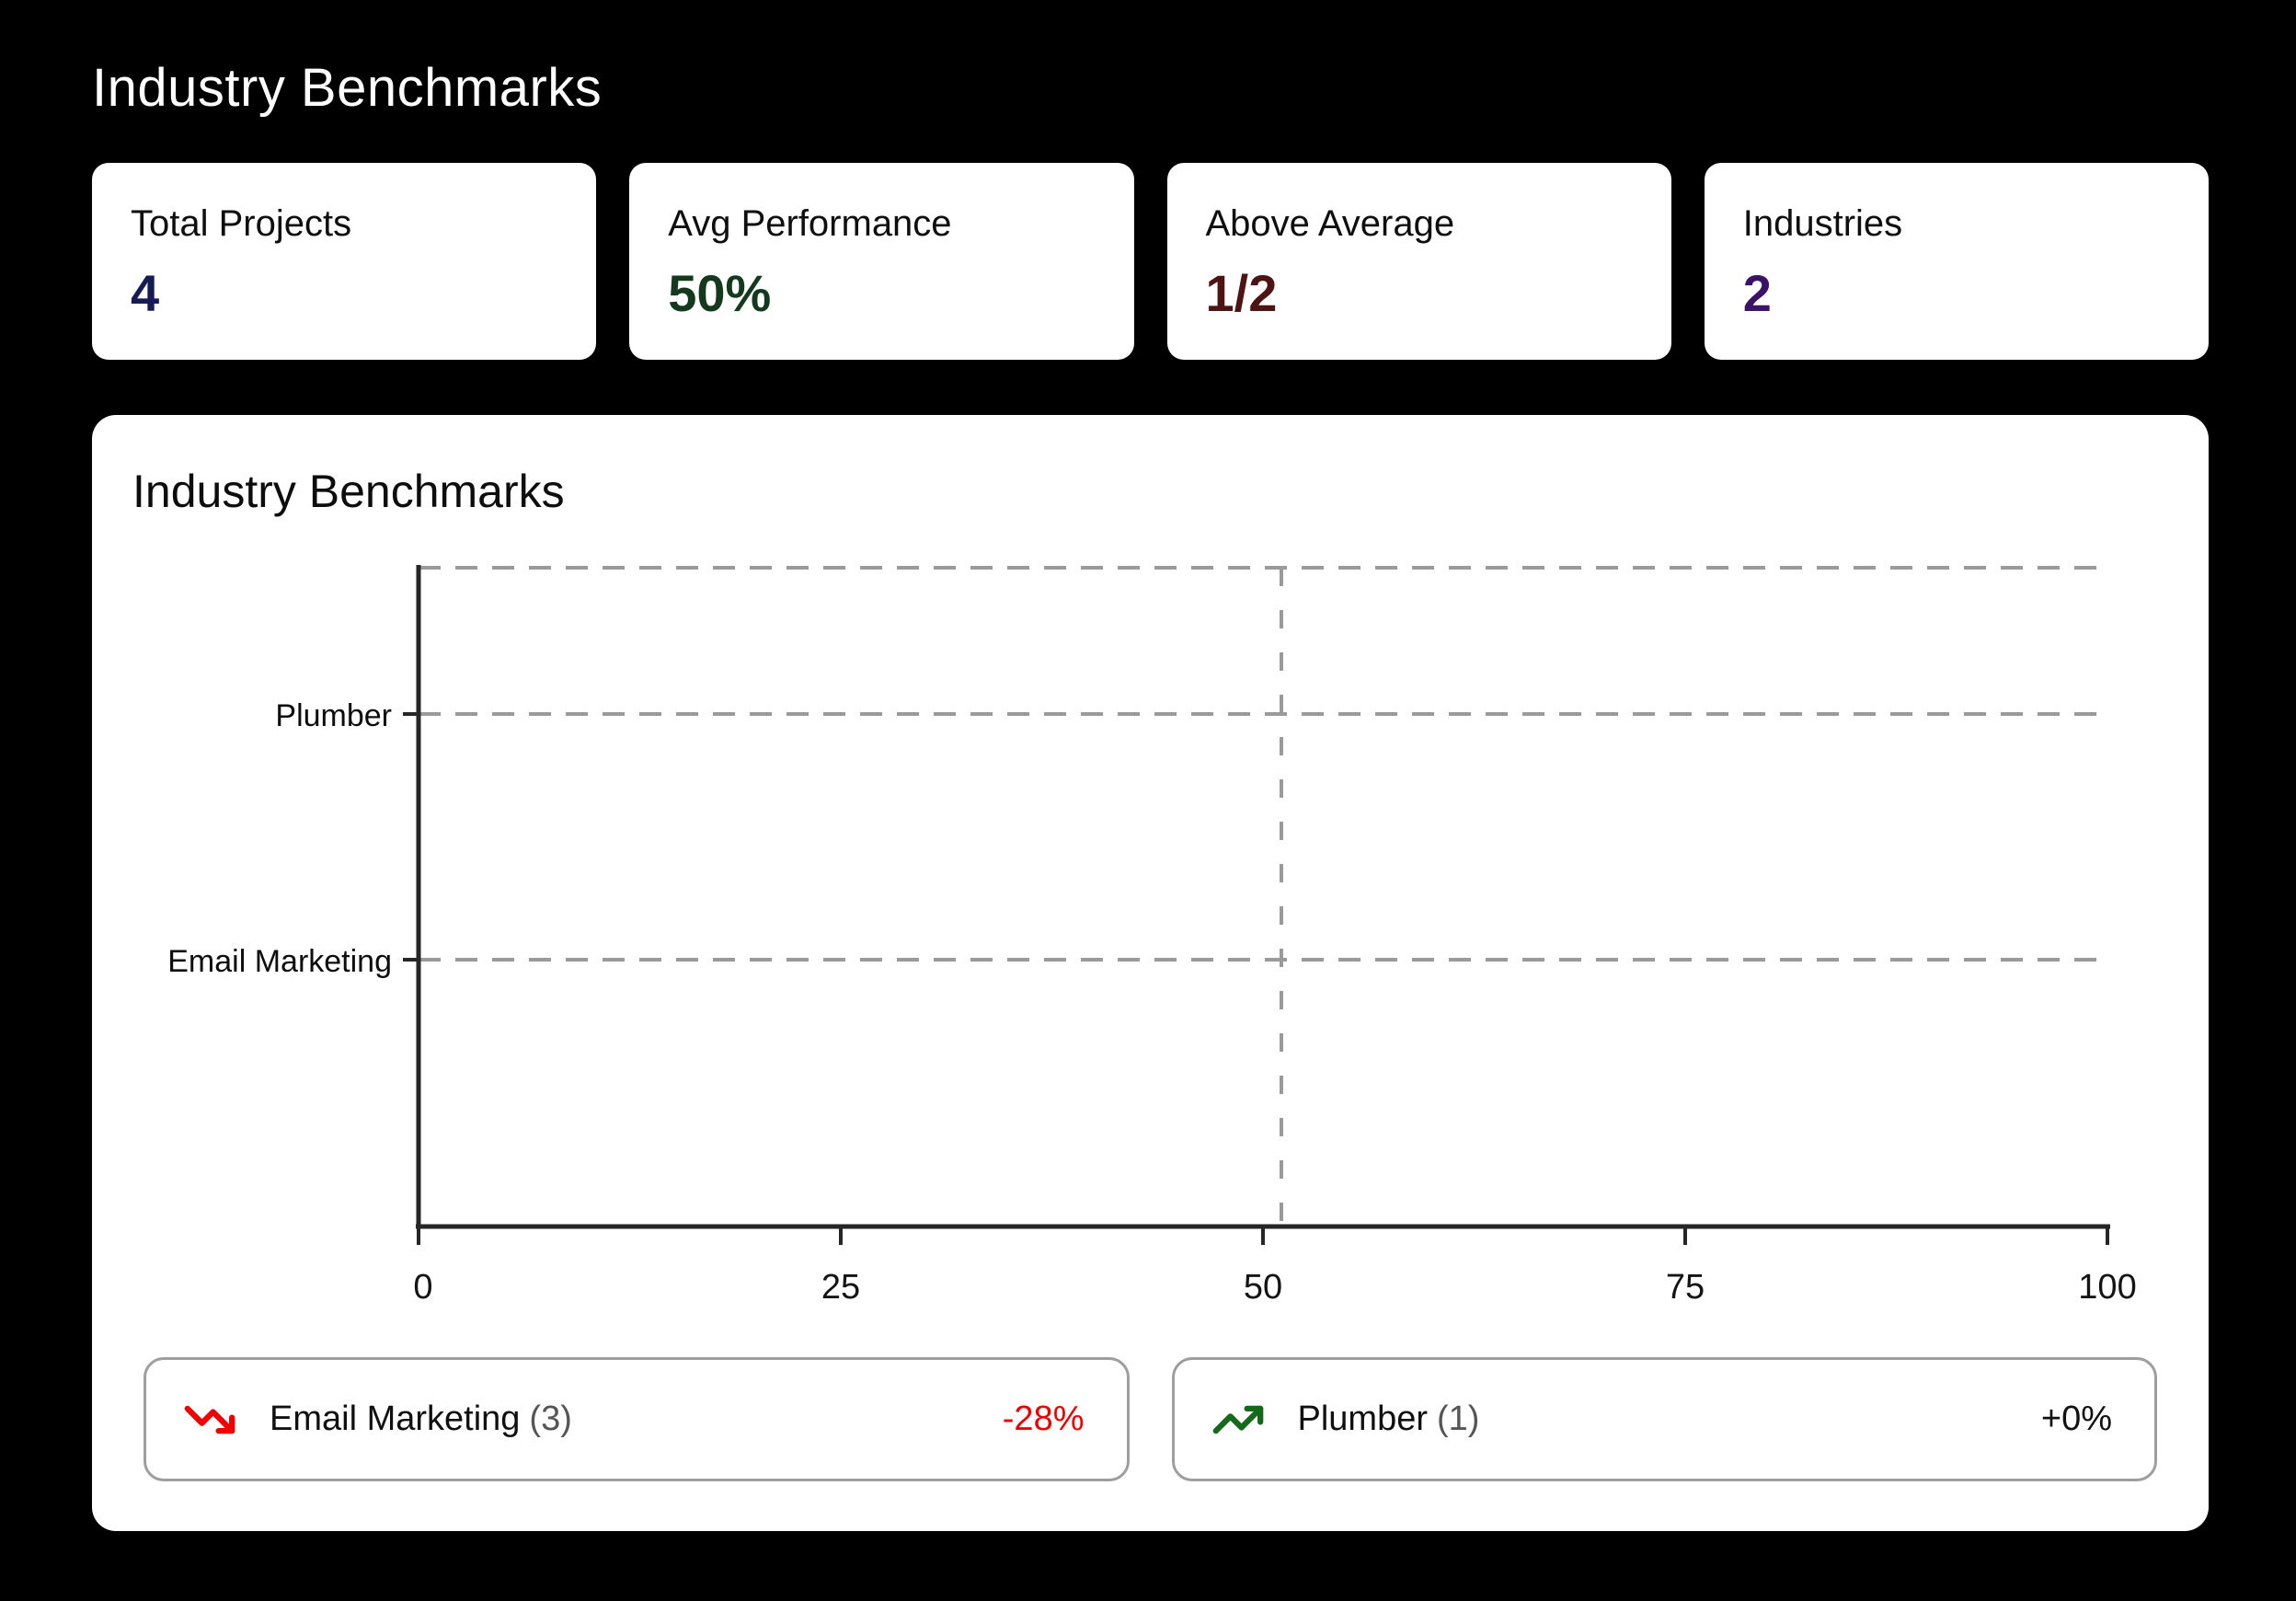  What do you see at coordinates (1043, 1418) in the screenshot?
I see `legend-change-value: -28%` at bounding box center [1043, 1418].